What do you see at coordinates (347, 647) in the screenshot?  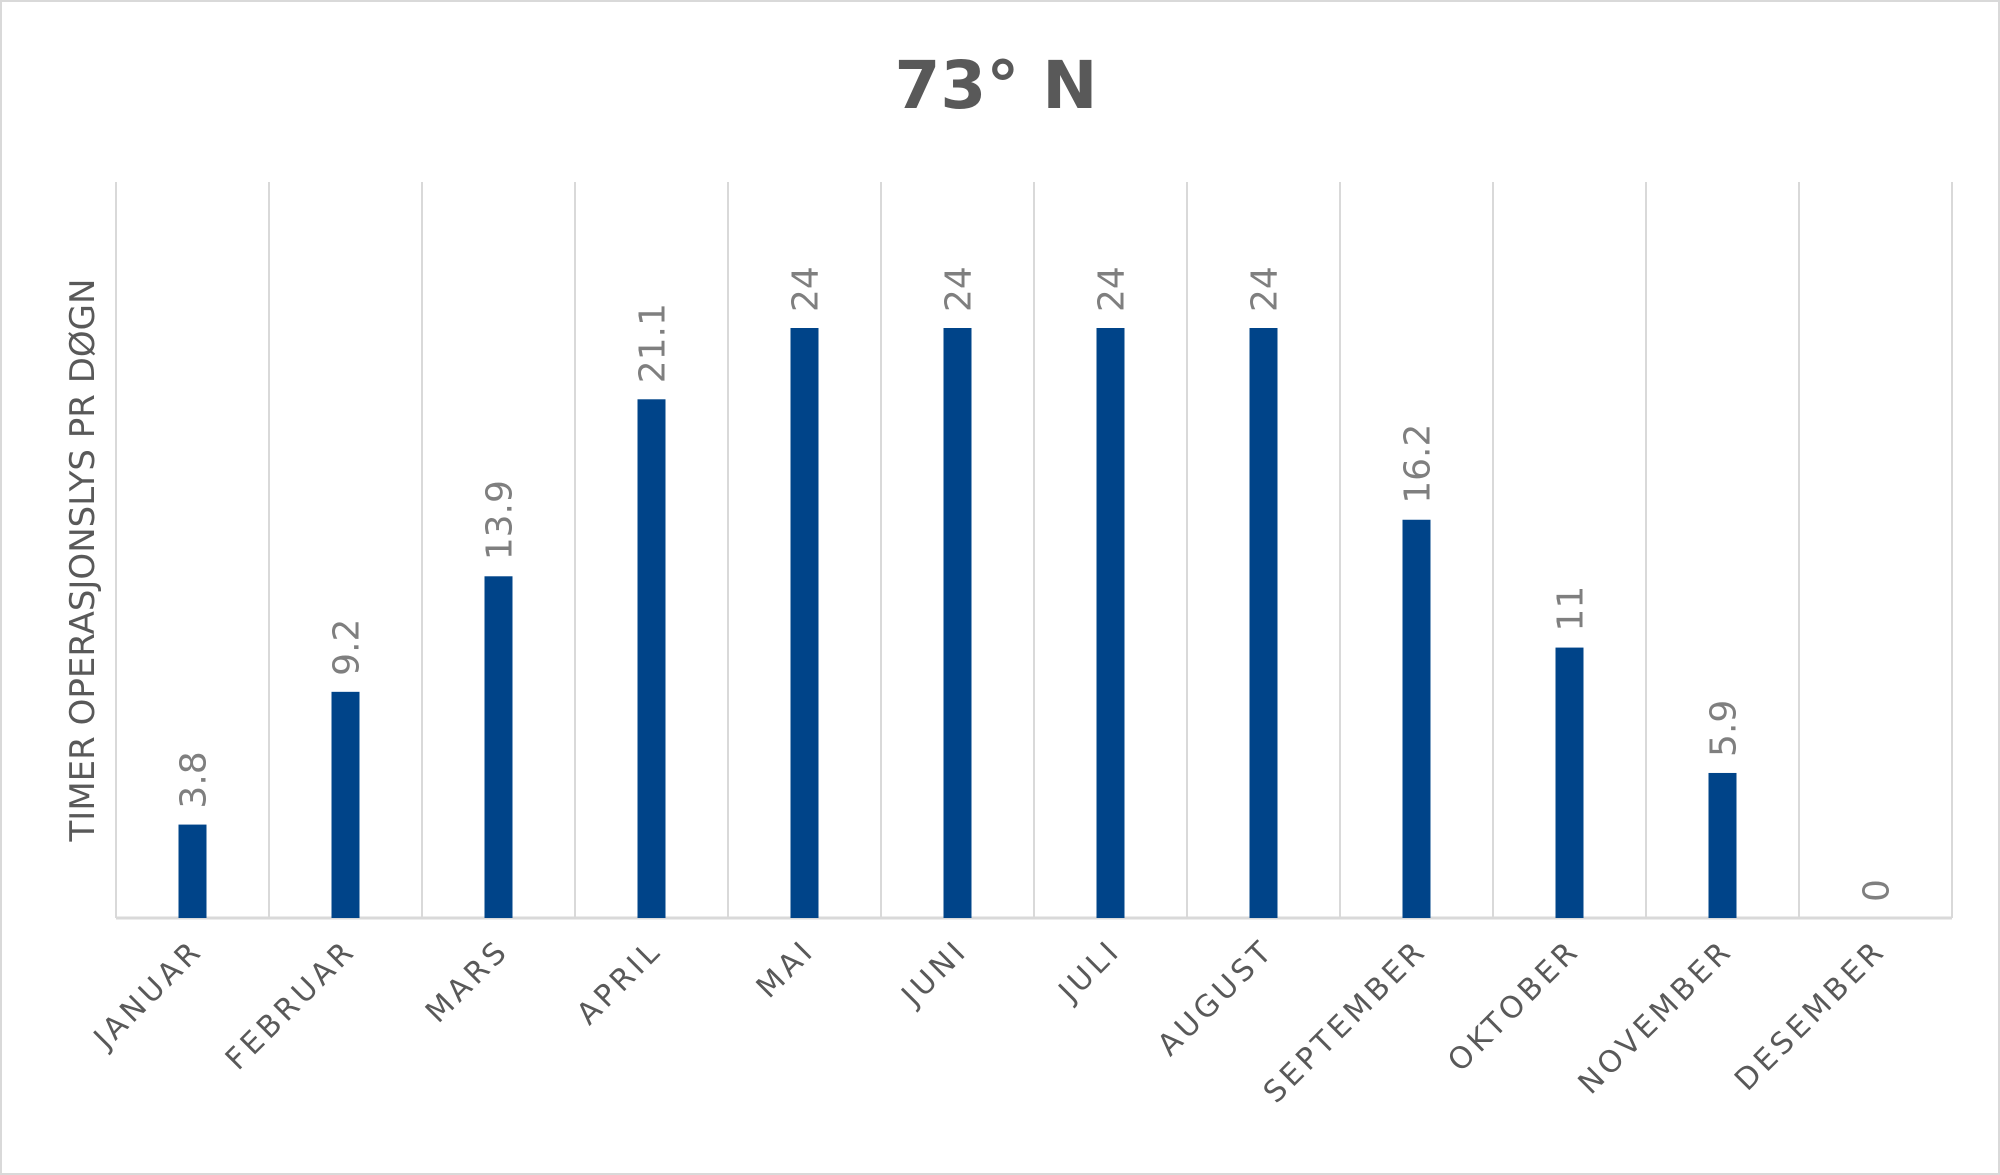 I see `data-label-februar: 9.2` at bounding box center [347, 647].